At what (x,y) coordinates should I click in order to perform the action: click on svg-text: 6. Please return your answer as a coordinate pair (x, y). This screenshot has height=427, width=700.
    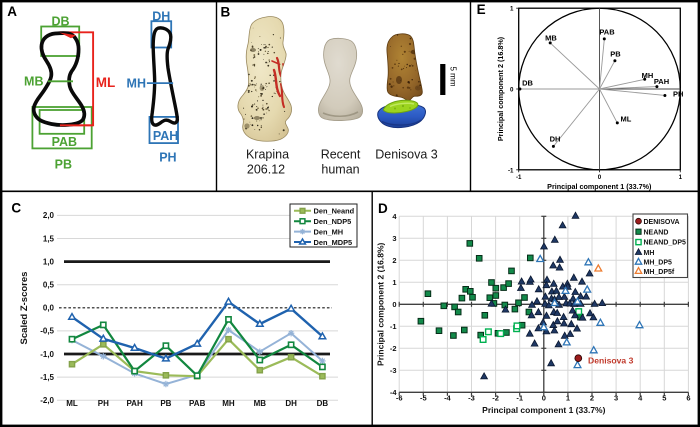
    Looking at the image, I should click on (688, 398).